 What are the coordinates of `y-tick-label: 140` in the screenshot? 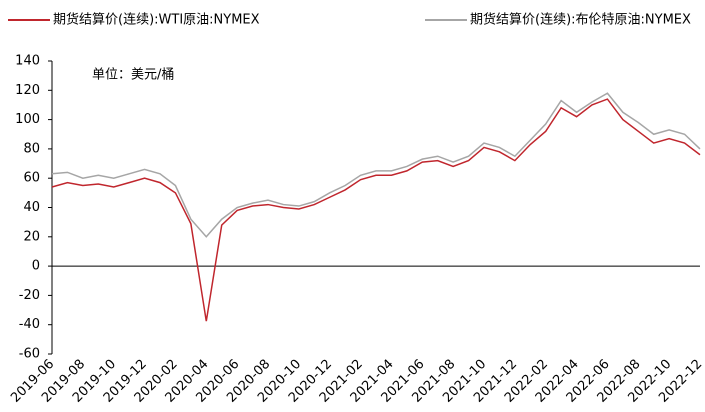 It's located at (27, 61).